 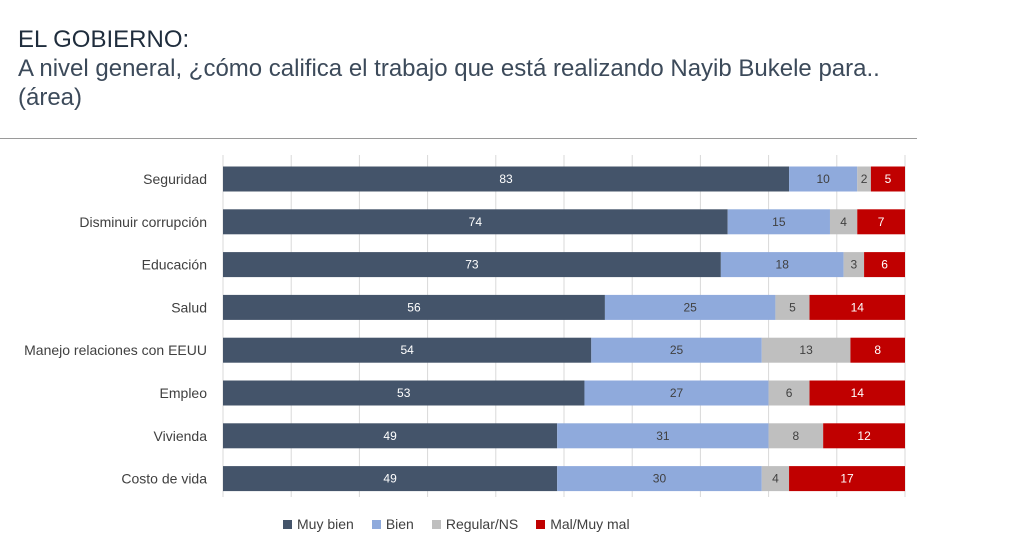 I want to click on data-label: 27, so click(x=677, y=393).